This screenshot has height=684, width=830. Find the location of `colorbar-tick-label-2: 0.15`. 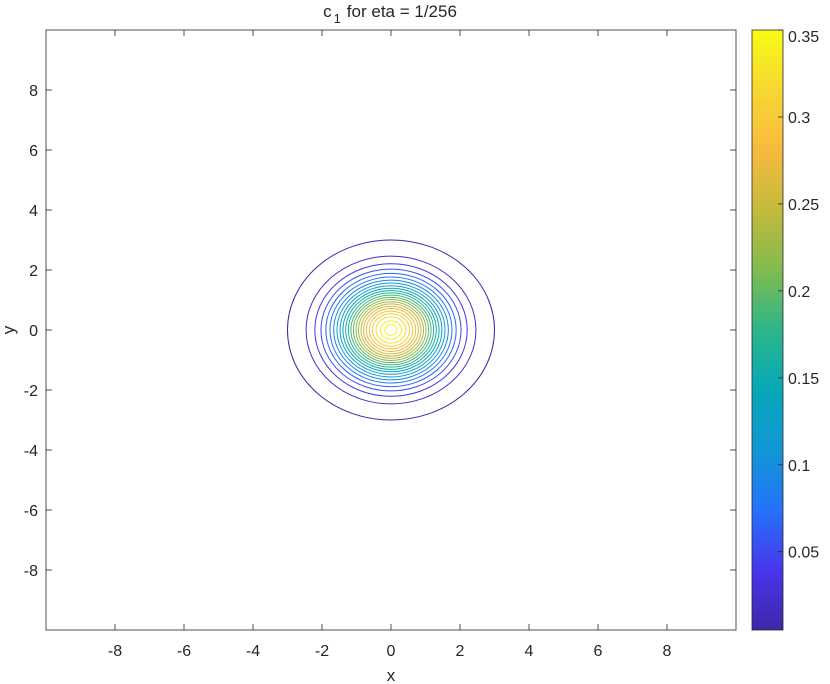

colorbar-tick-label-2: 0.15 is located at coordinates (803, 379).